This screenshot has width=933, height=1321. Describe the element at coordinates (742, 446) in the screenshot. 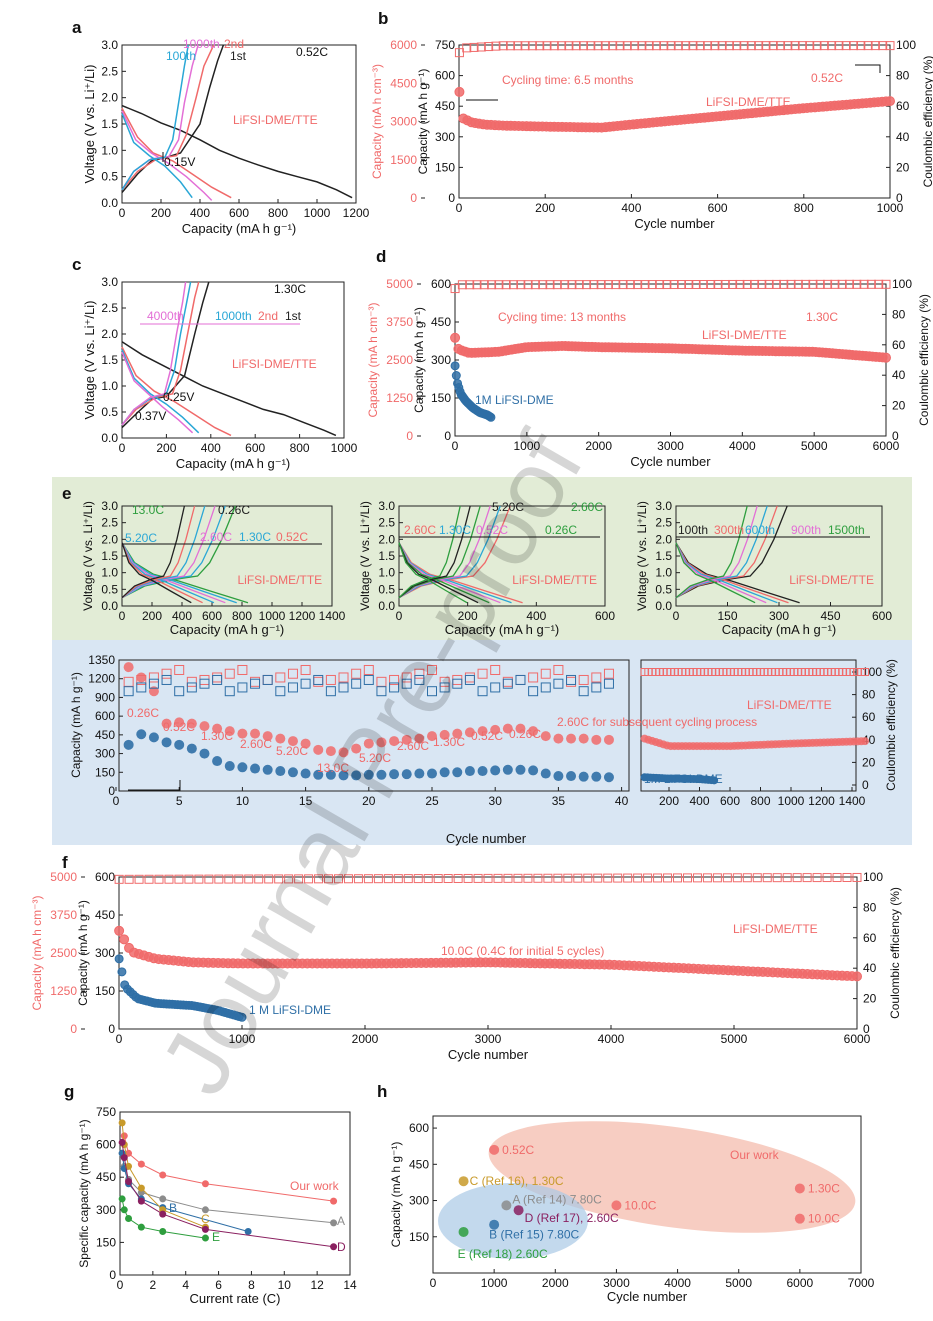

I see `panel-d-xtick-label: 4000` at that location.